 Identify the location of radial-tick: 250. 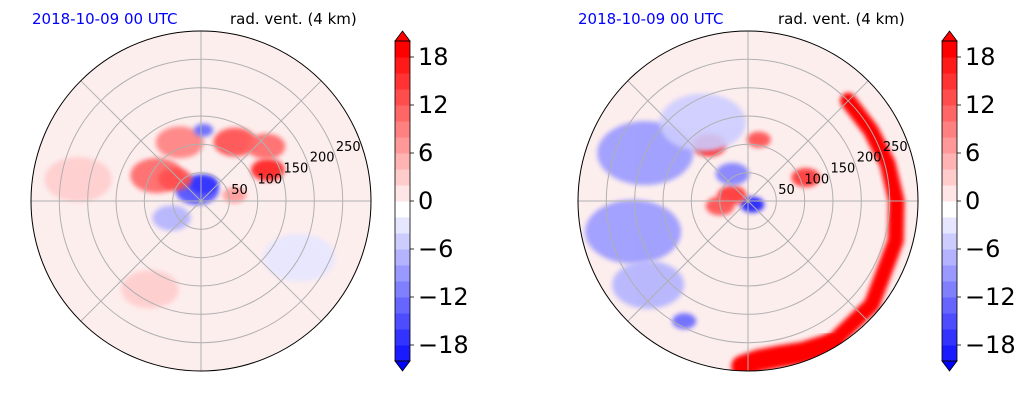
(348, 147).